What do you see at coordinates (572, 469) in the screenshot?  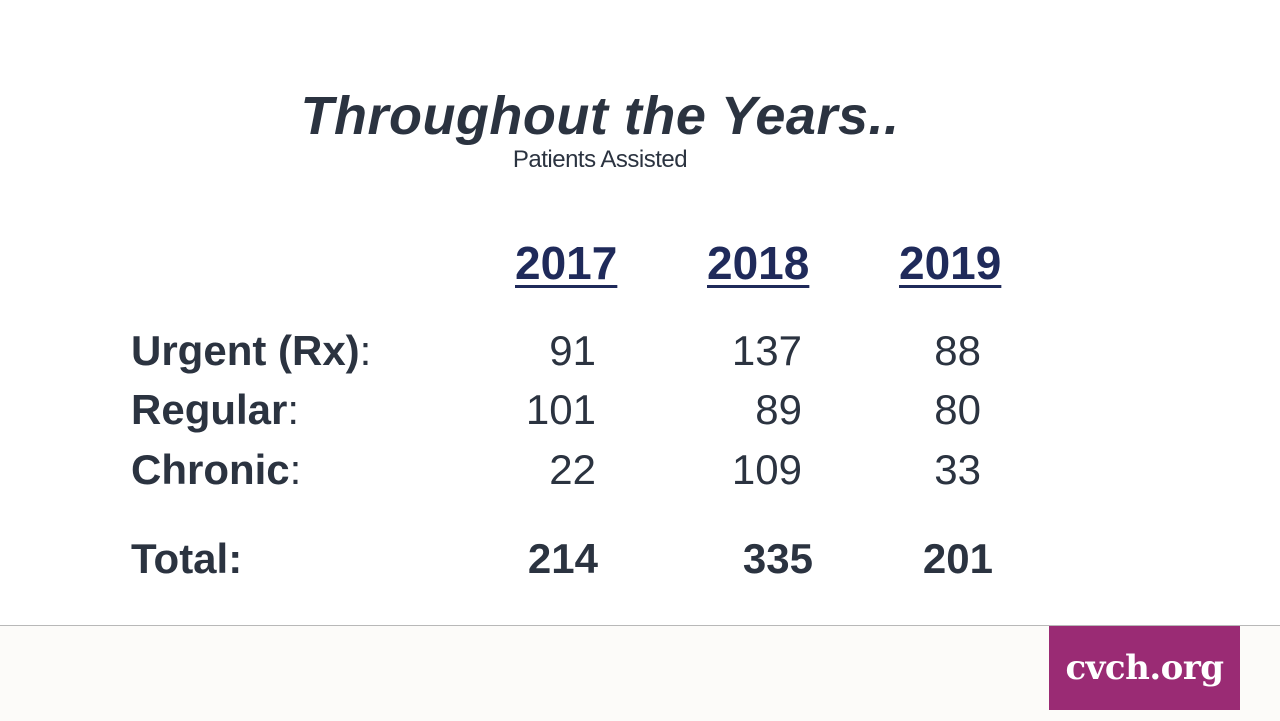 I see `cell-2017: 22` at bounding box center [572, 469].